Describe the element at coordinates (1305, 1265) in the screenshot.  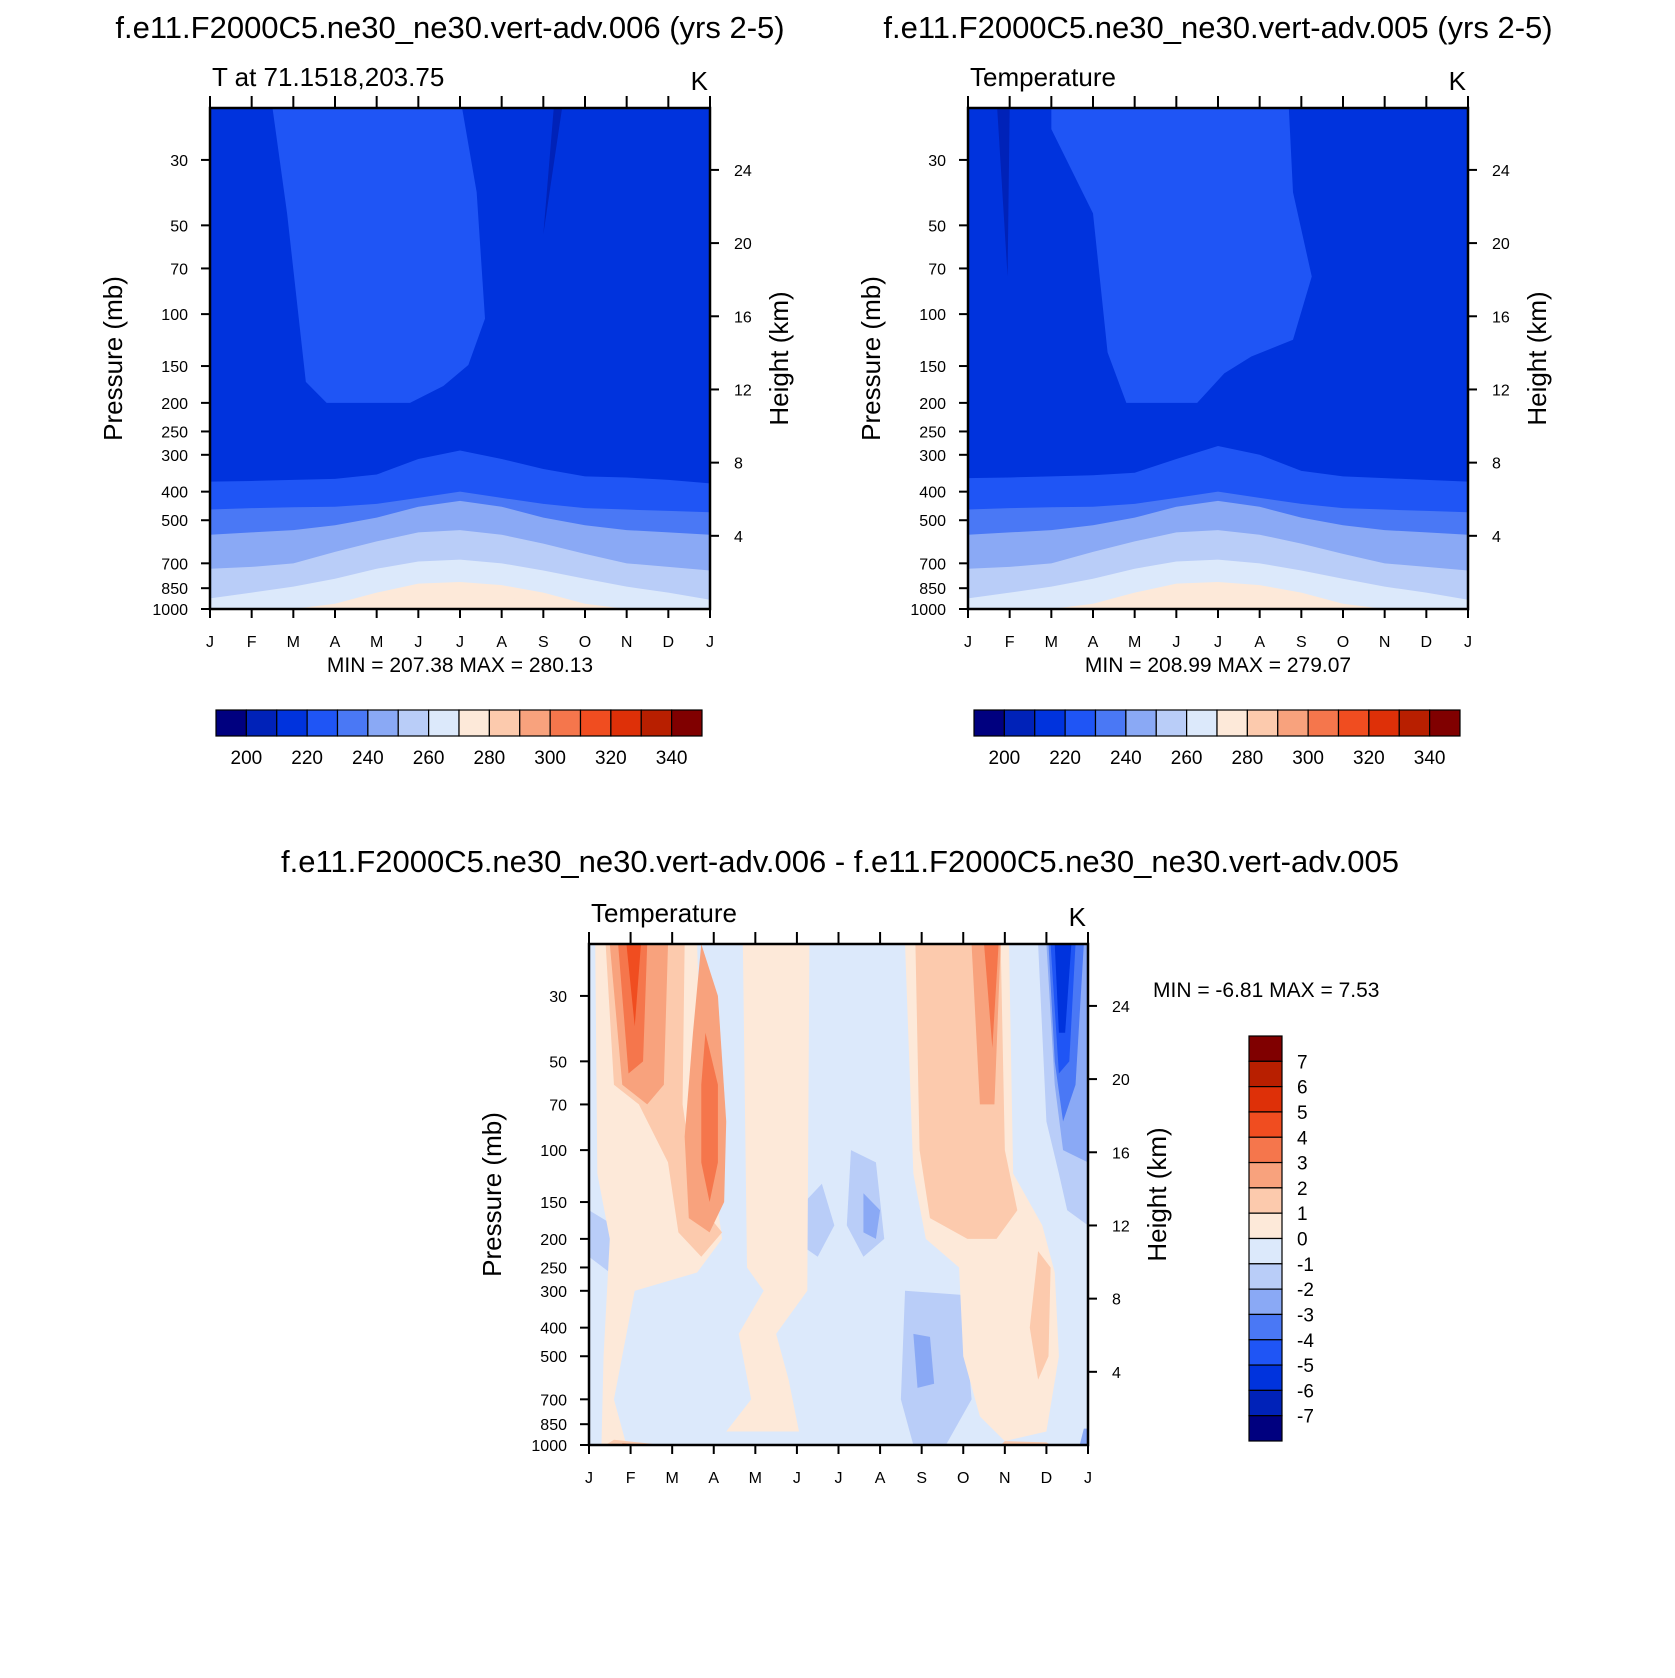
I see `colorbar-label: -1` at that location.